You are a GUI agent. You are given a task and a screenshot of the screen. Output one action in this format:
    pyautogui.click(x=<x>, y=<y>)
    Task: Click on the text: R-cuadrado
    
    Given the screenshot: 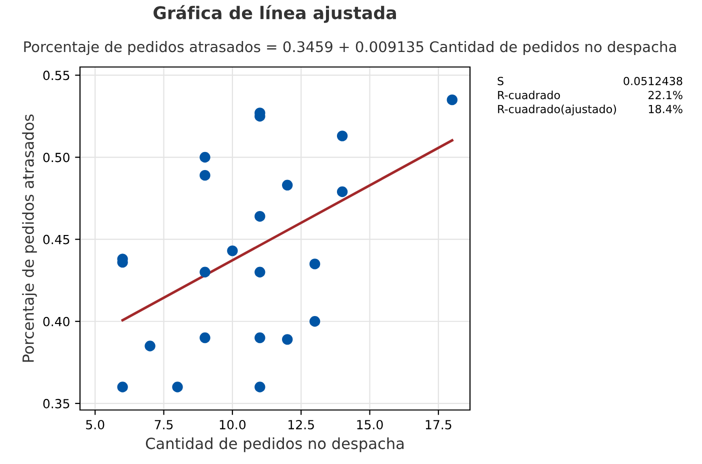 What is the action you would take?
    pyautogui.click(x=529, y=95)
    